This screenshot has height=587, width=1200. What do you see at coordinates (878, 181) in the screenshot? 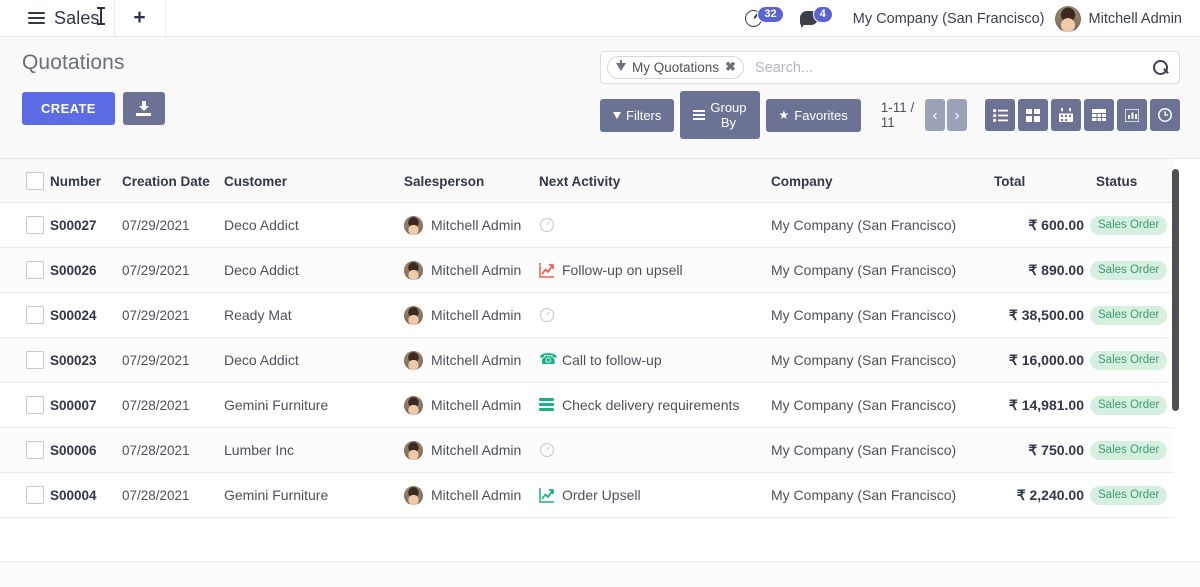
I see `column-header-company: Company` at bounding box center [878, 181].